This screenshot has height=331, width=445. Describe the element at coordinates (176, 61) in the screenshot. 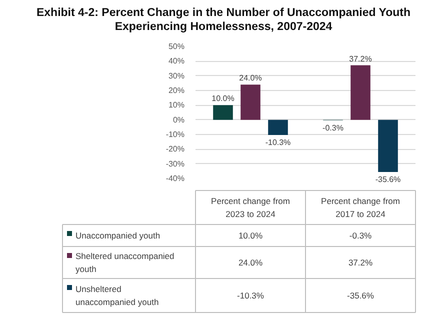

I see `y-tick-label: 40%` at that location.